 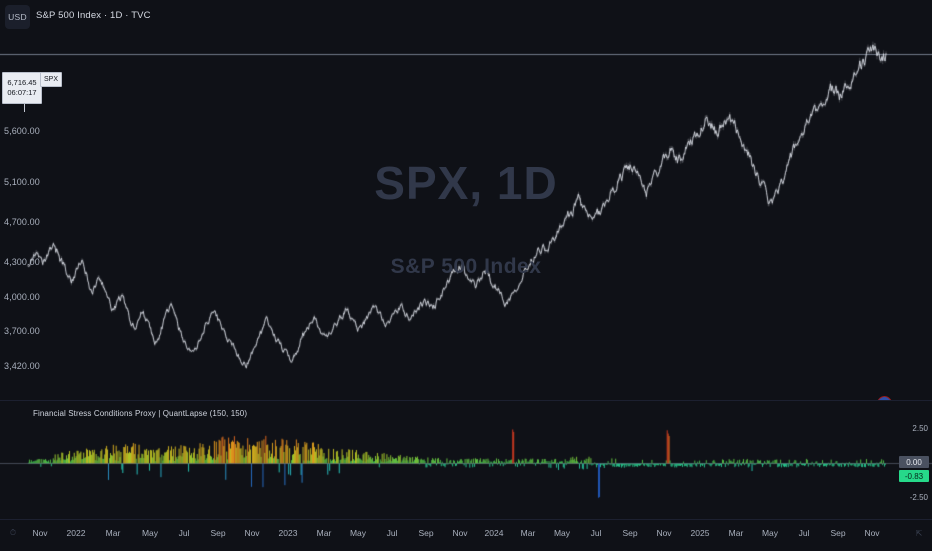 What do you see at coordinates (22, 222) in the screenshot?
I see `price-axis-label: 4,700.00` at bounding box center [22, 222].